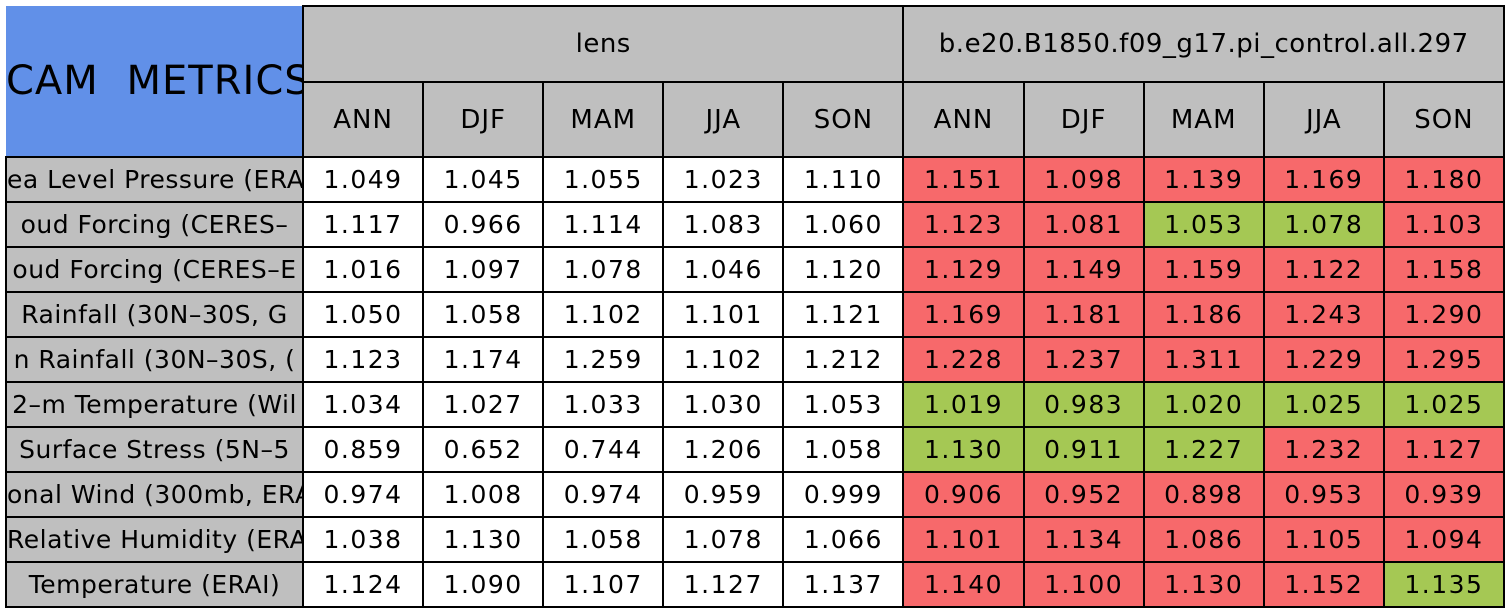  Describe the element at coordinates (603, 44) in the screenshot. I see `group-header-lens: lens` at that location.